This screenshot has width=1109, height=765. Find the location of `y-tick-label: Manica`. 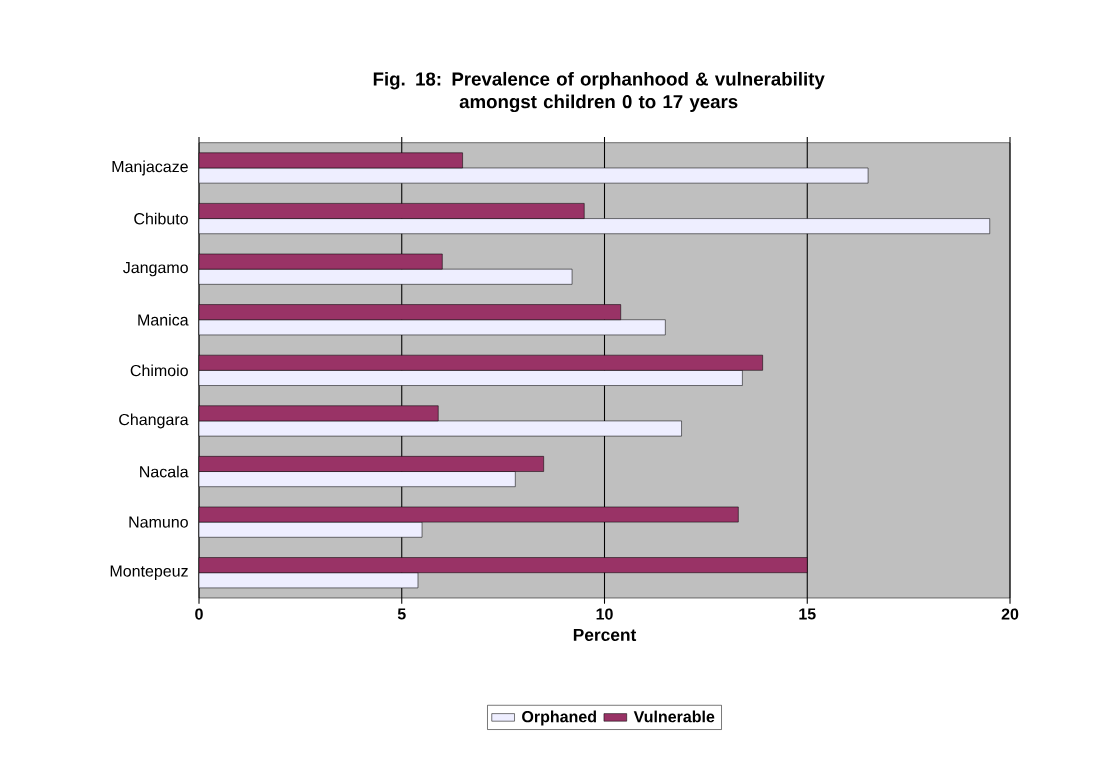

y-tick-label: Manica is located at coordinates (163, 319).